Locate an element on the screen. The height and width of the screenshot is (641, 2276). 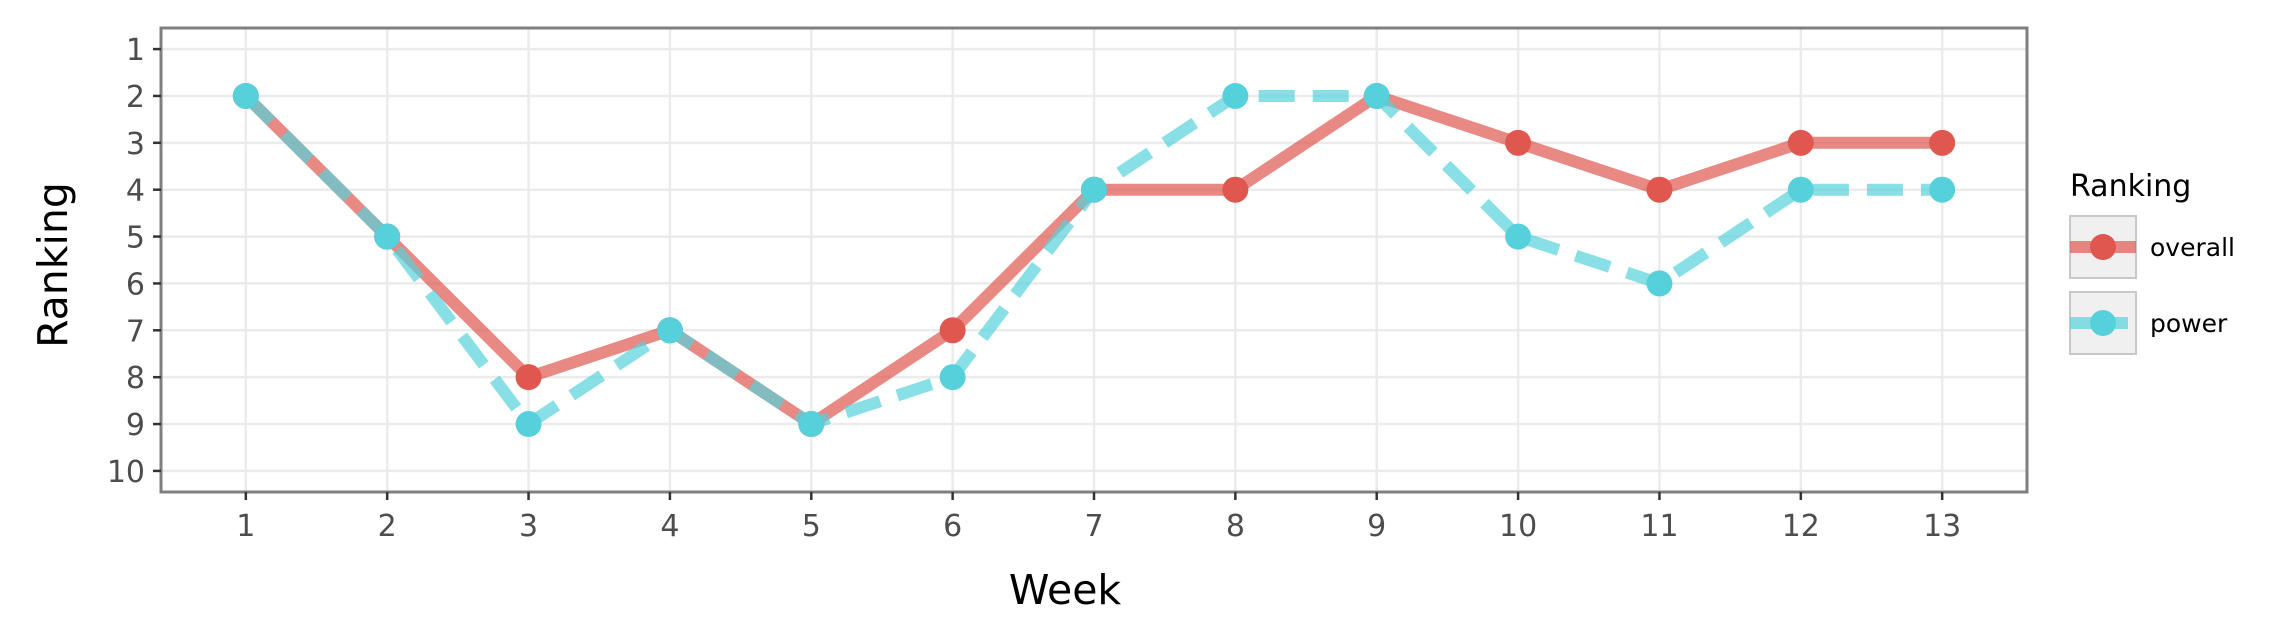
y-tick-label: 10 is located at coordinates (126, 472).